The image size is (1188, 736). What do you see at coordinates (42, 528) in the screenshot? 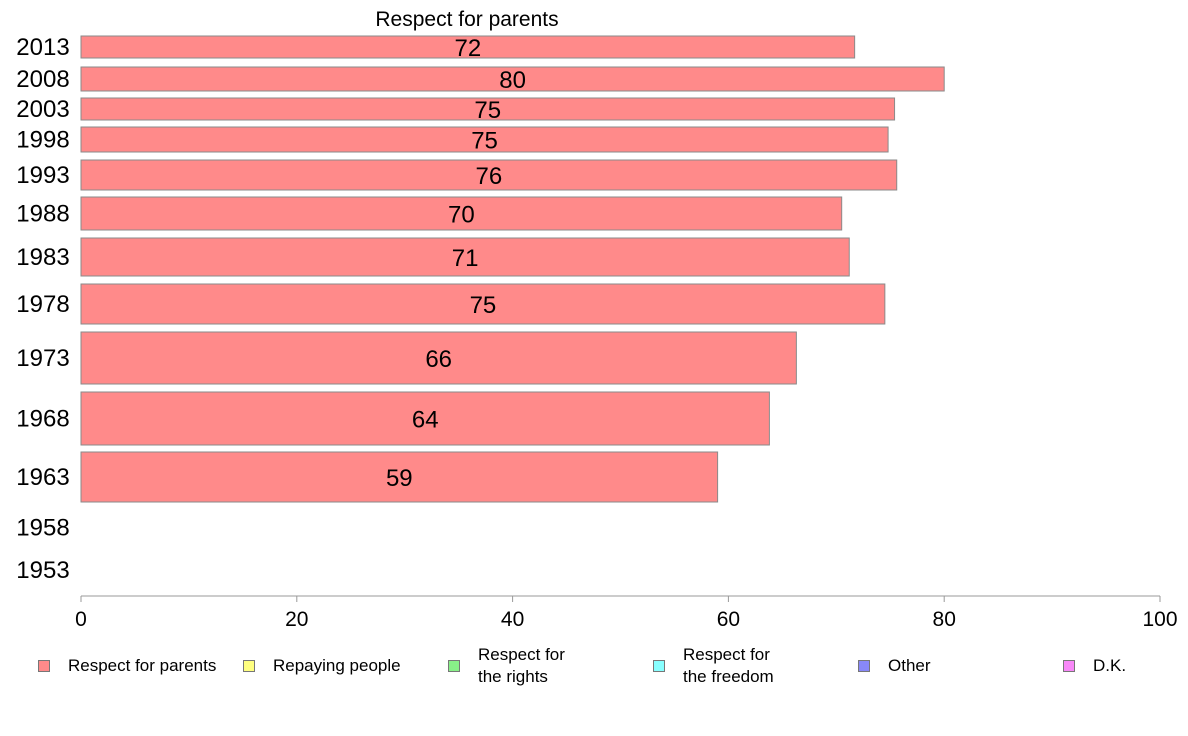
I see `category-label: 1958` at bounding box center [42, 528].